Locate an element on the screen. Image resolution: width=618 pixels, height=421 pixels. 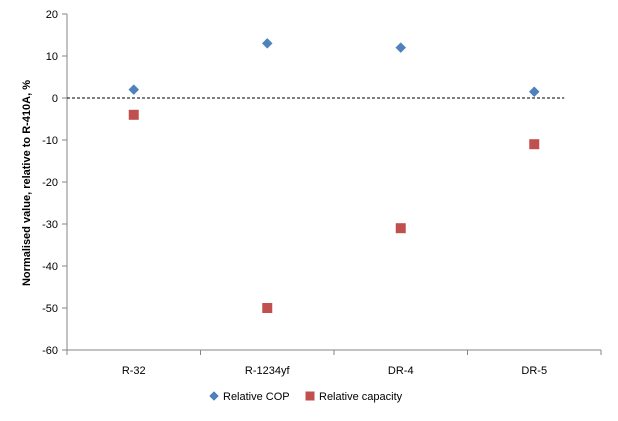
x-tick-label: DR-4 is located at coordinates (401, 371).